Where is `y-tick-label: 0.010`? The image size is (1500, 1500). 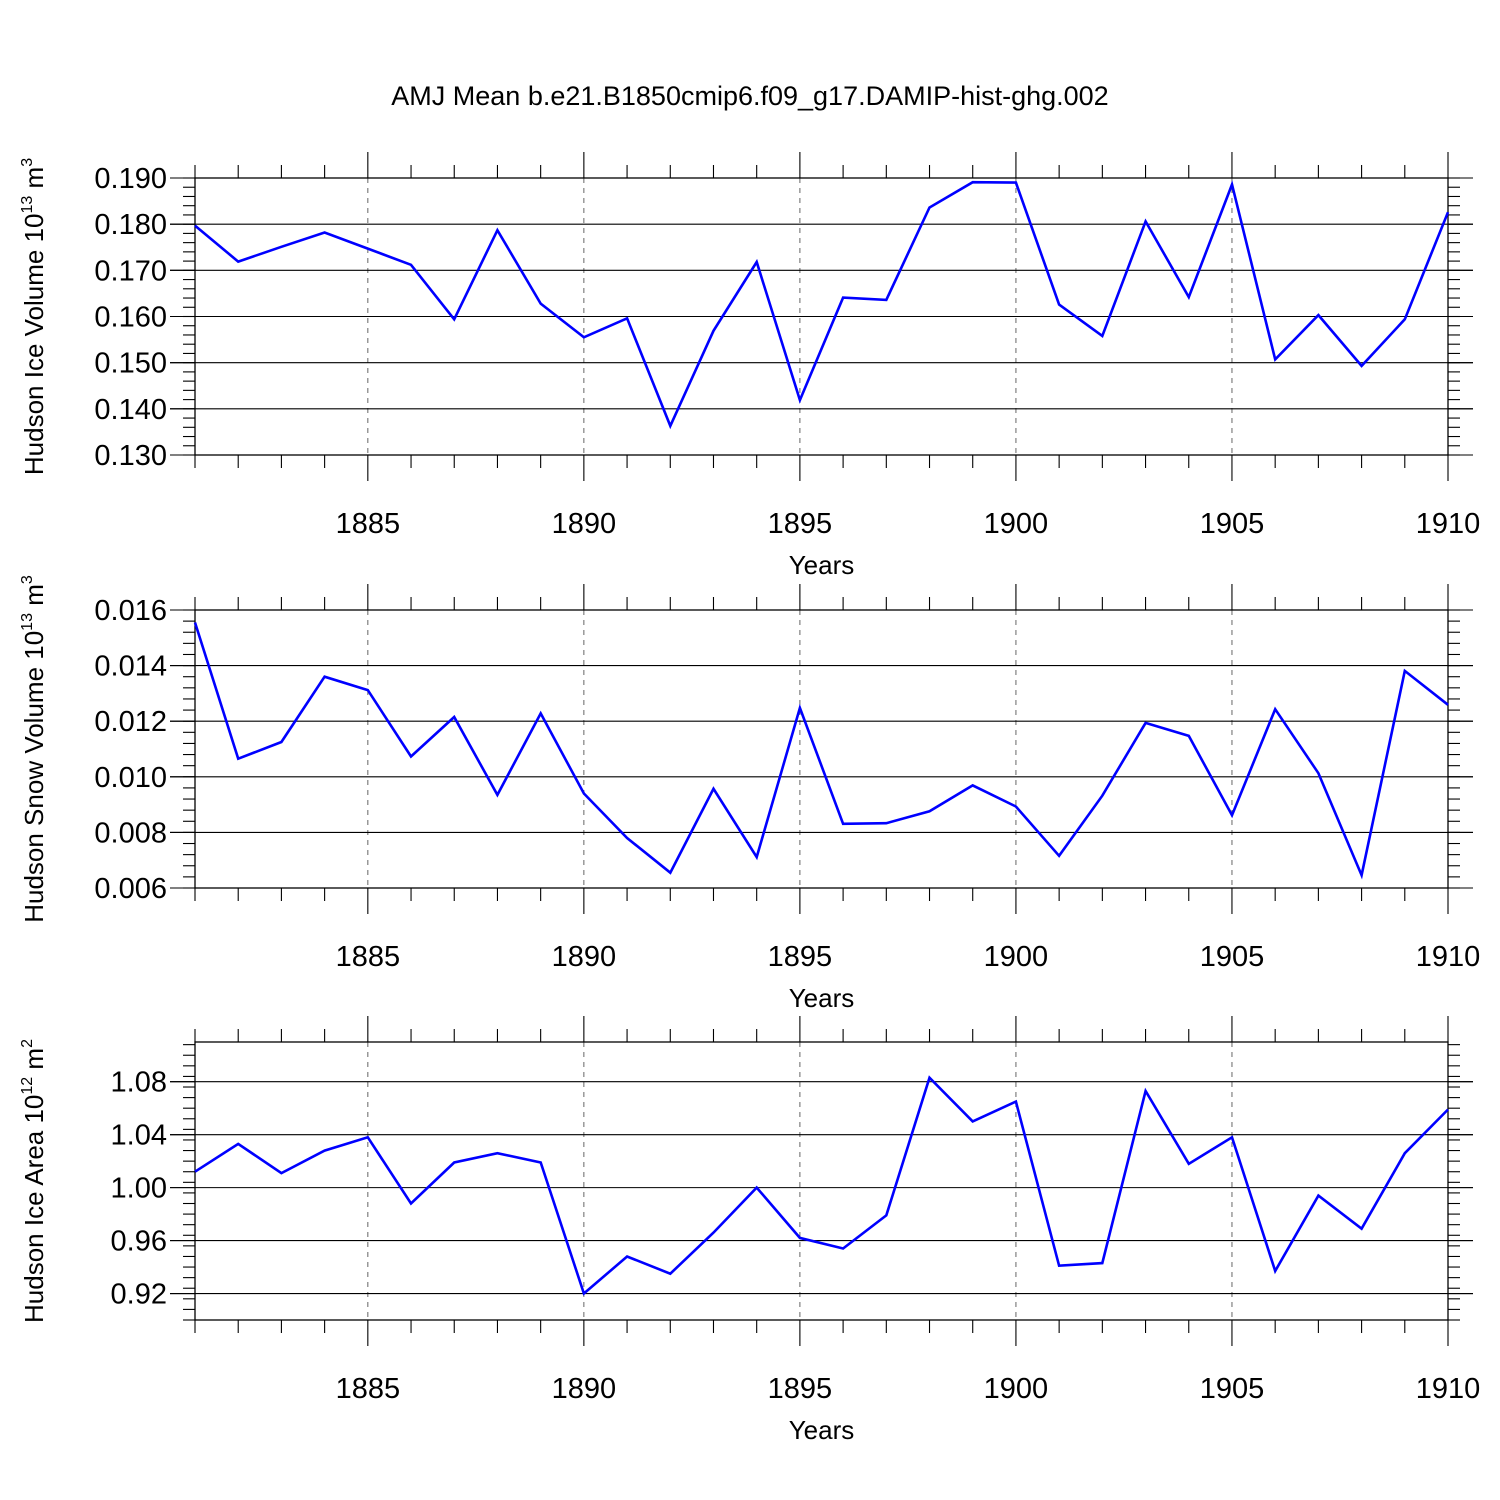
y-tick-label: 0.010 is located at coordinates (130, 778).